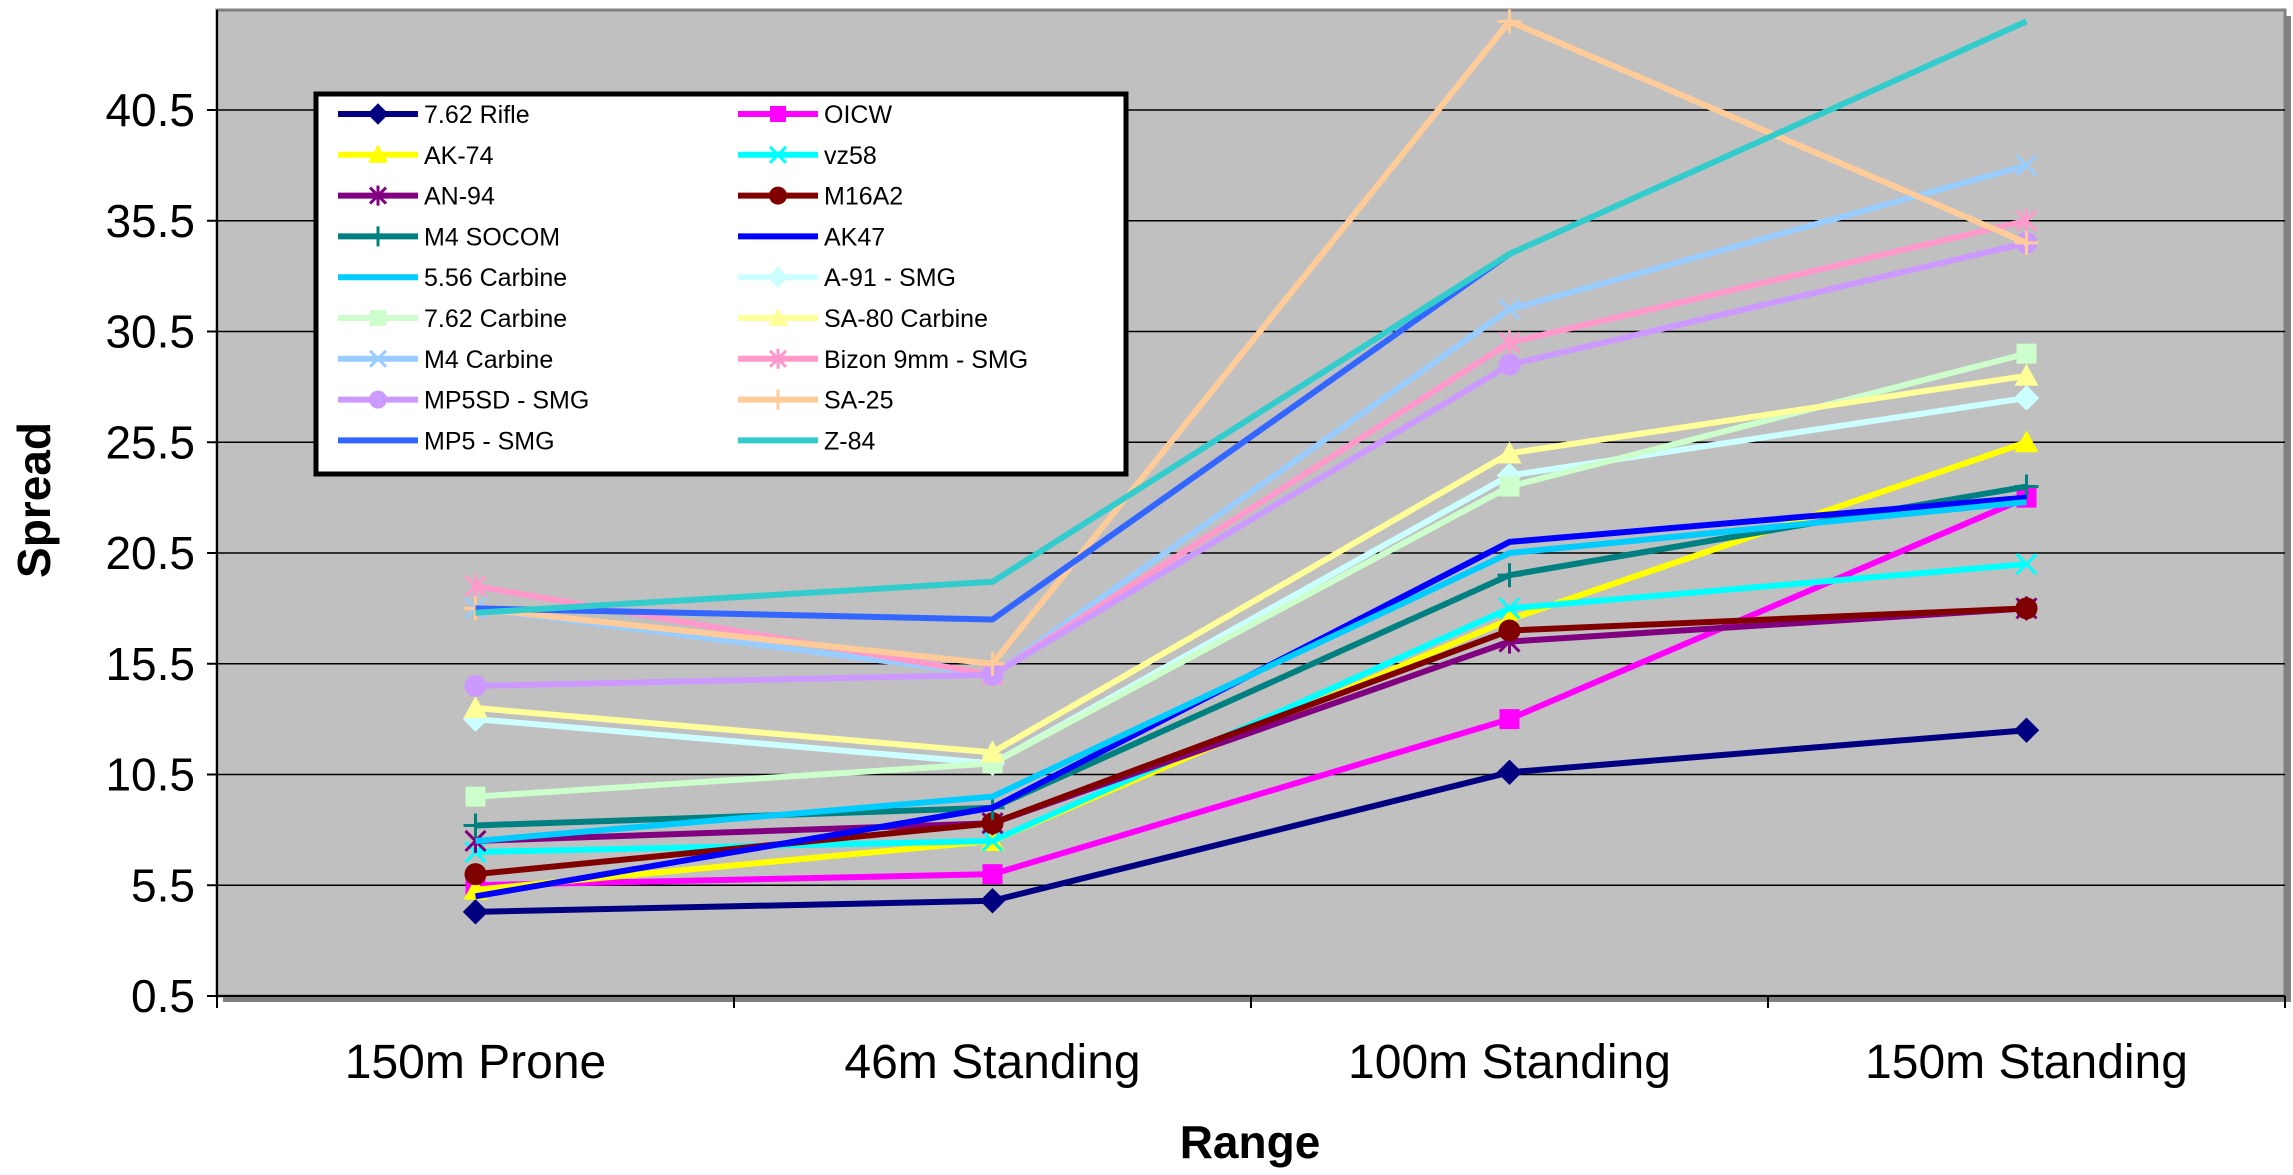 The width and height of the screenshot is (2293, 1175). Describe the element at coordinates (778, 358) in the screenshot. I see `legend-marker-bizon-9mm-smg` at that location.